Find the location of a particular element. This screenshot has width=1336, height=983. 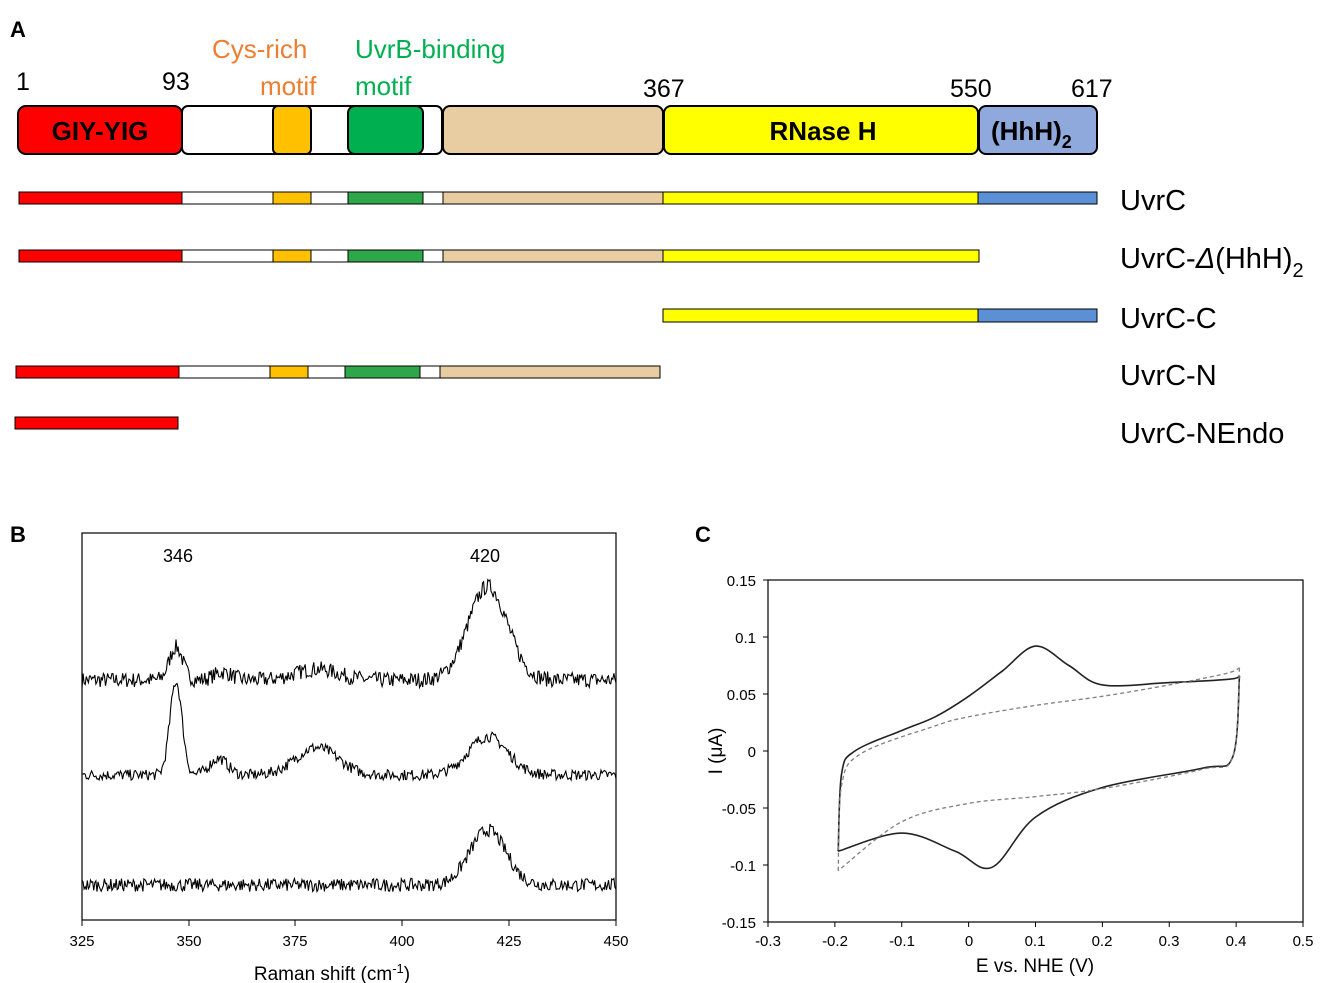

rnase-h-label: RNase H is located at coordinates (823, 131).